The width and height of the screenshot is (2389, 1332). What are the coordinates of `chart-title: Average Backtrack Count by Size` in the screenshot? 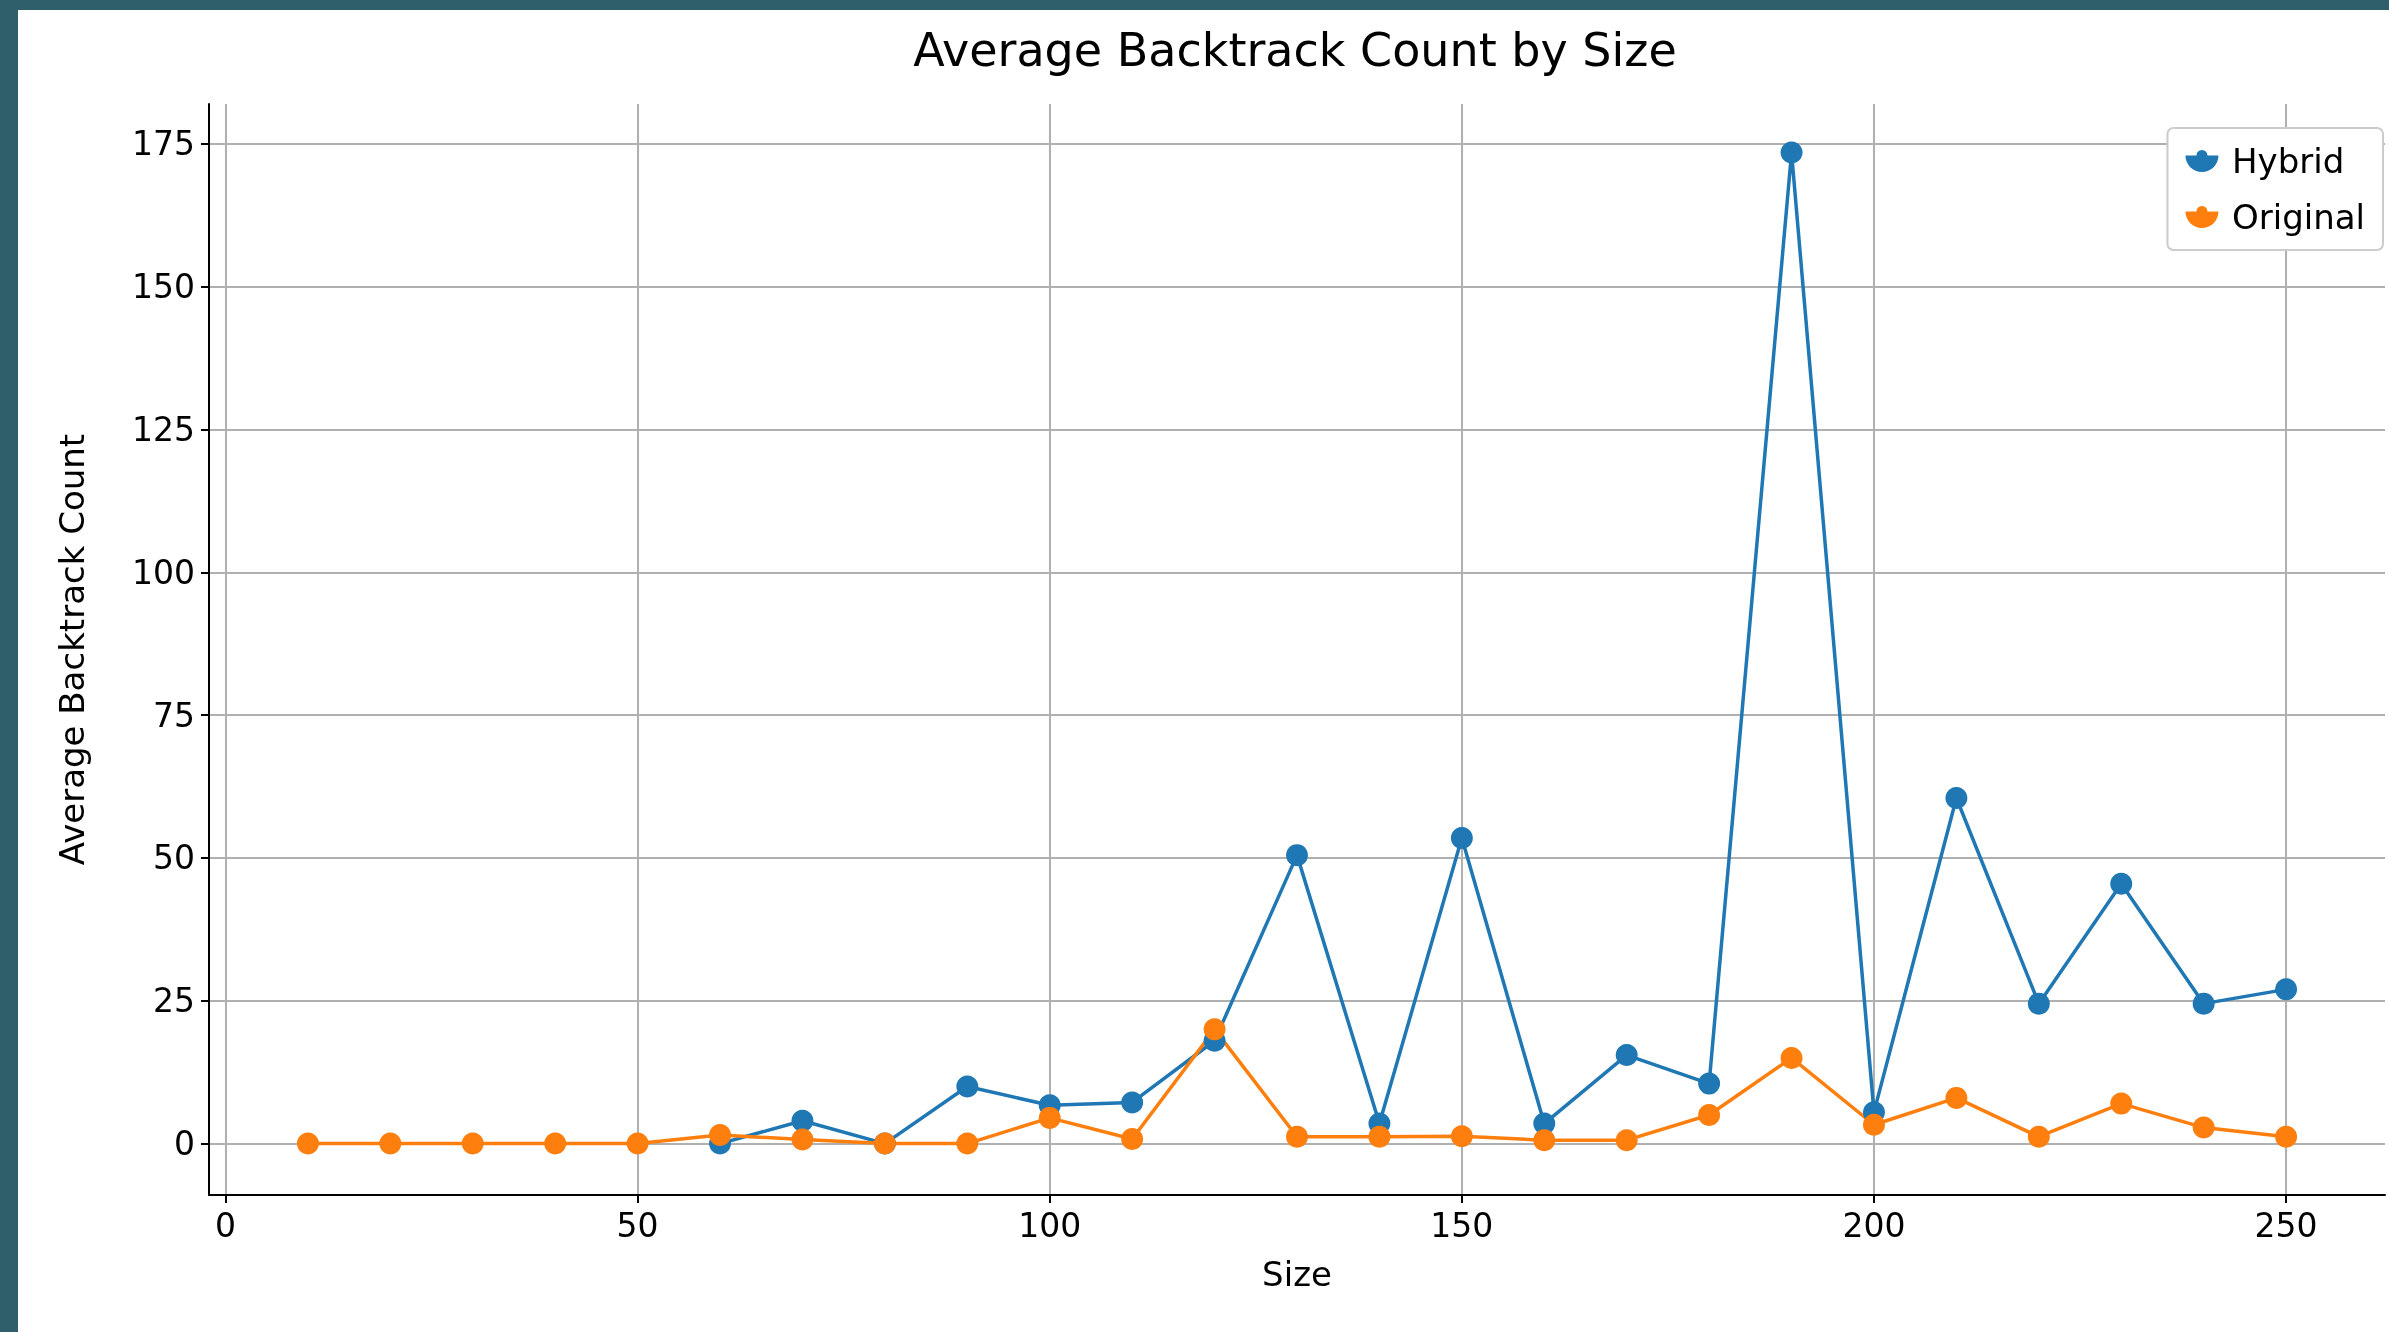 It's located at (1295, 50).